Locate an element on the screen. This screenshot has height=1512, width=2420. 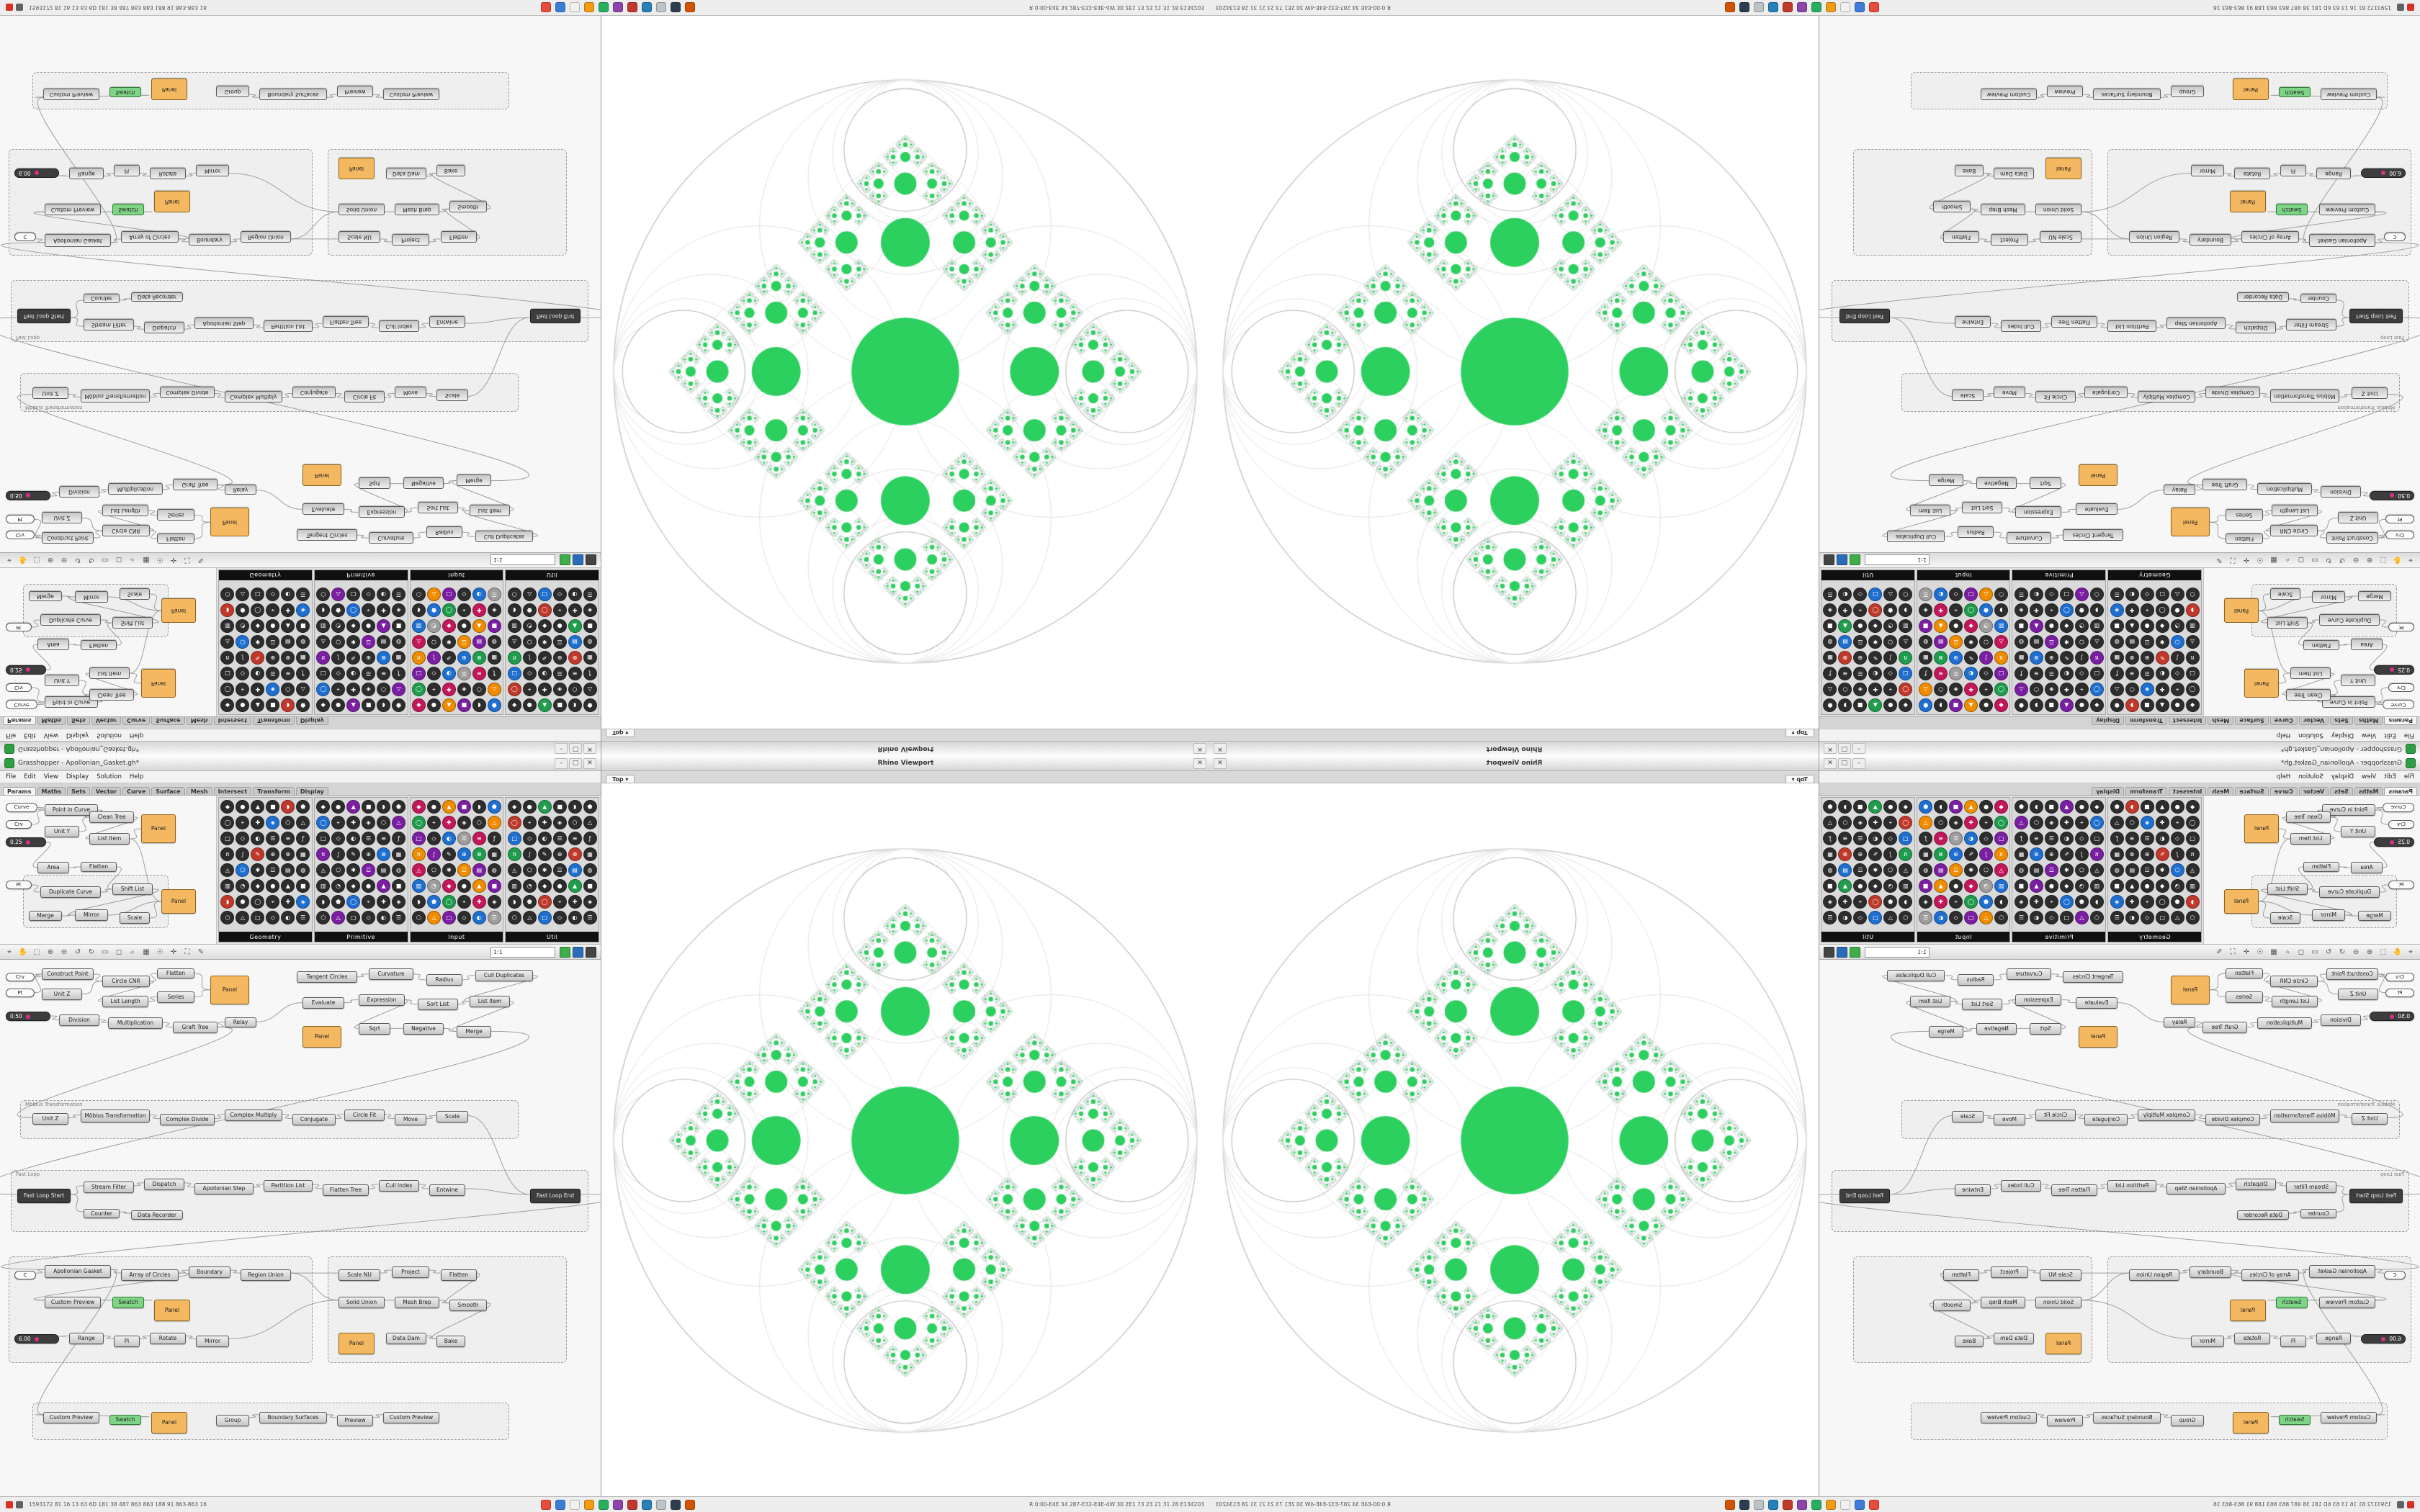
gh-node: Complex Multiply is located at coordinates (2166, 396).